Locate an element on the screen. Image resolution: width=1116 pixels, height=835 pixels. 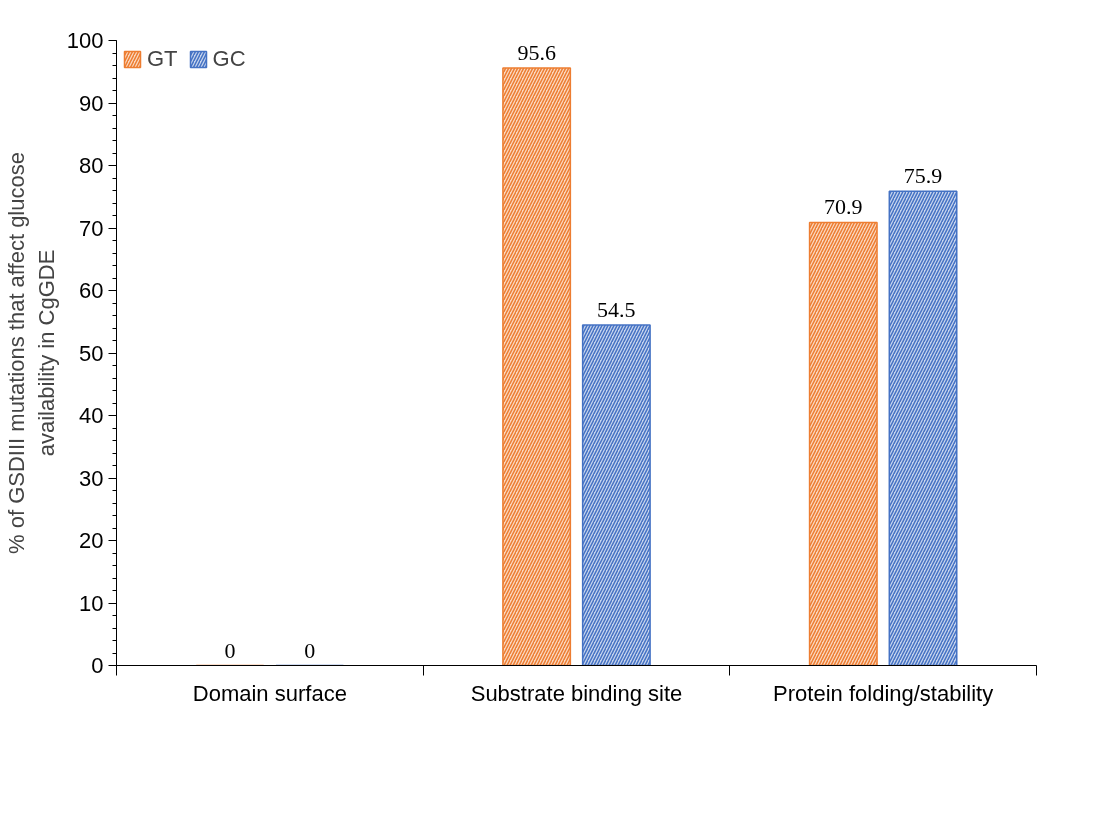
y-axis-title: % of GSDIII mutations that affect glucose availability in CgGDE is located at coordinates (31, 353).